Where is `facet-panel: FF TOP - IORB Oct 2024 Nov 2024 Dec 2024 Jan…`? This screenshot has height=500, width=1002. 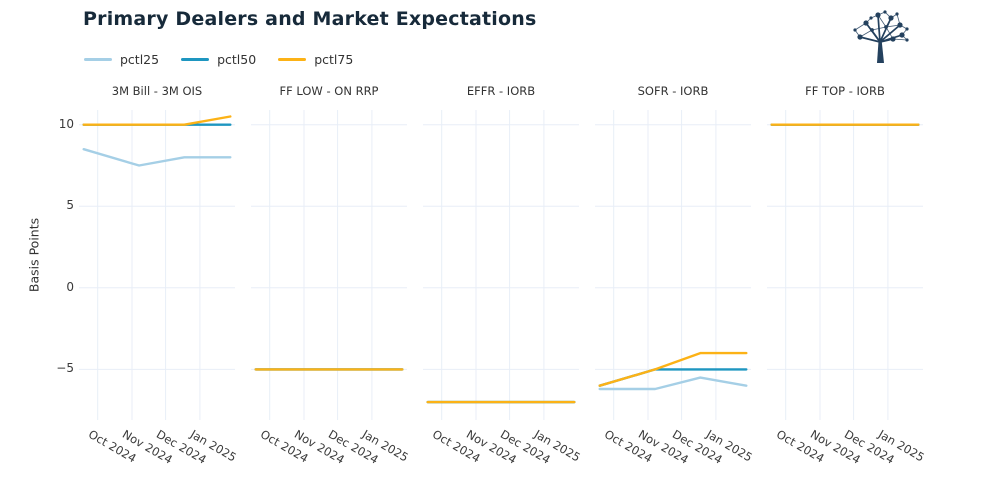
facet-panel: FF TOP - IORB Oct 2024 Nov 2024 Dec 2024 Jan… is located at coordinates (847, 282).